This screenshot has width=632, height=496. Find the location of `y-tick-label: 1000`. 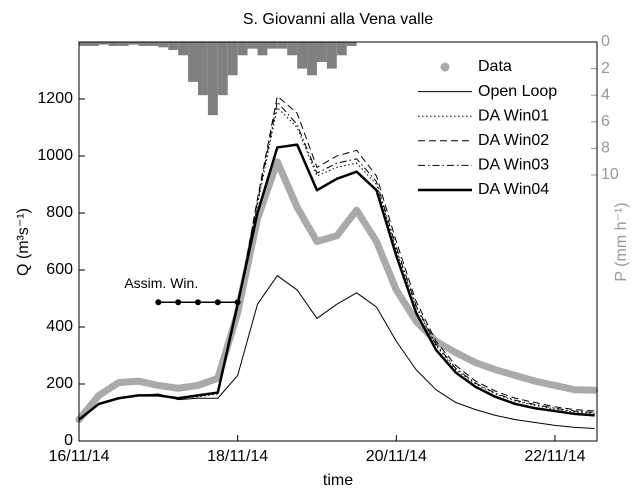

y-tick-label: 1000 is located at coordinates (55, 155).